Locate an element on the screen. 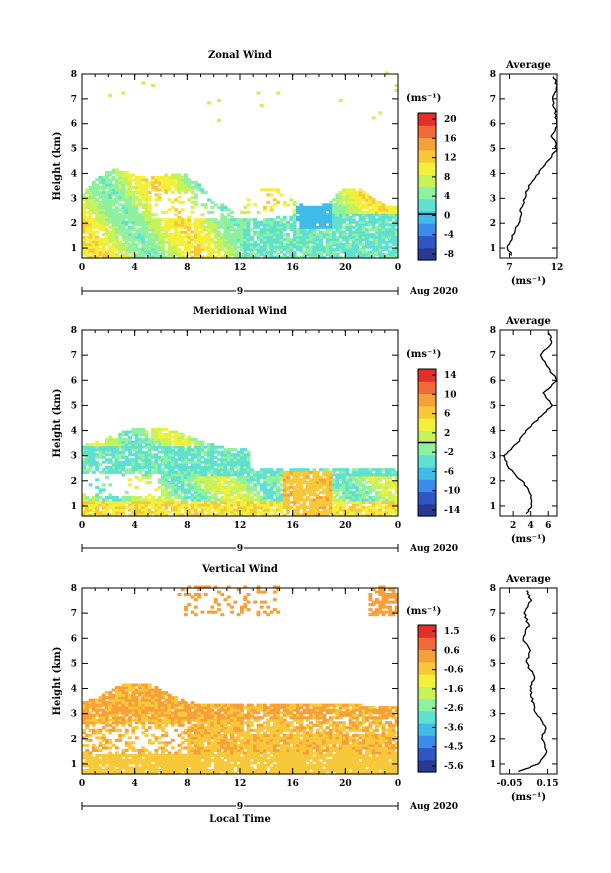 This screenshot has width=611, height=873. colorbar-tick-label: 16 is located at coordinates (450, 139).